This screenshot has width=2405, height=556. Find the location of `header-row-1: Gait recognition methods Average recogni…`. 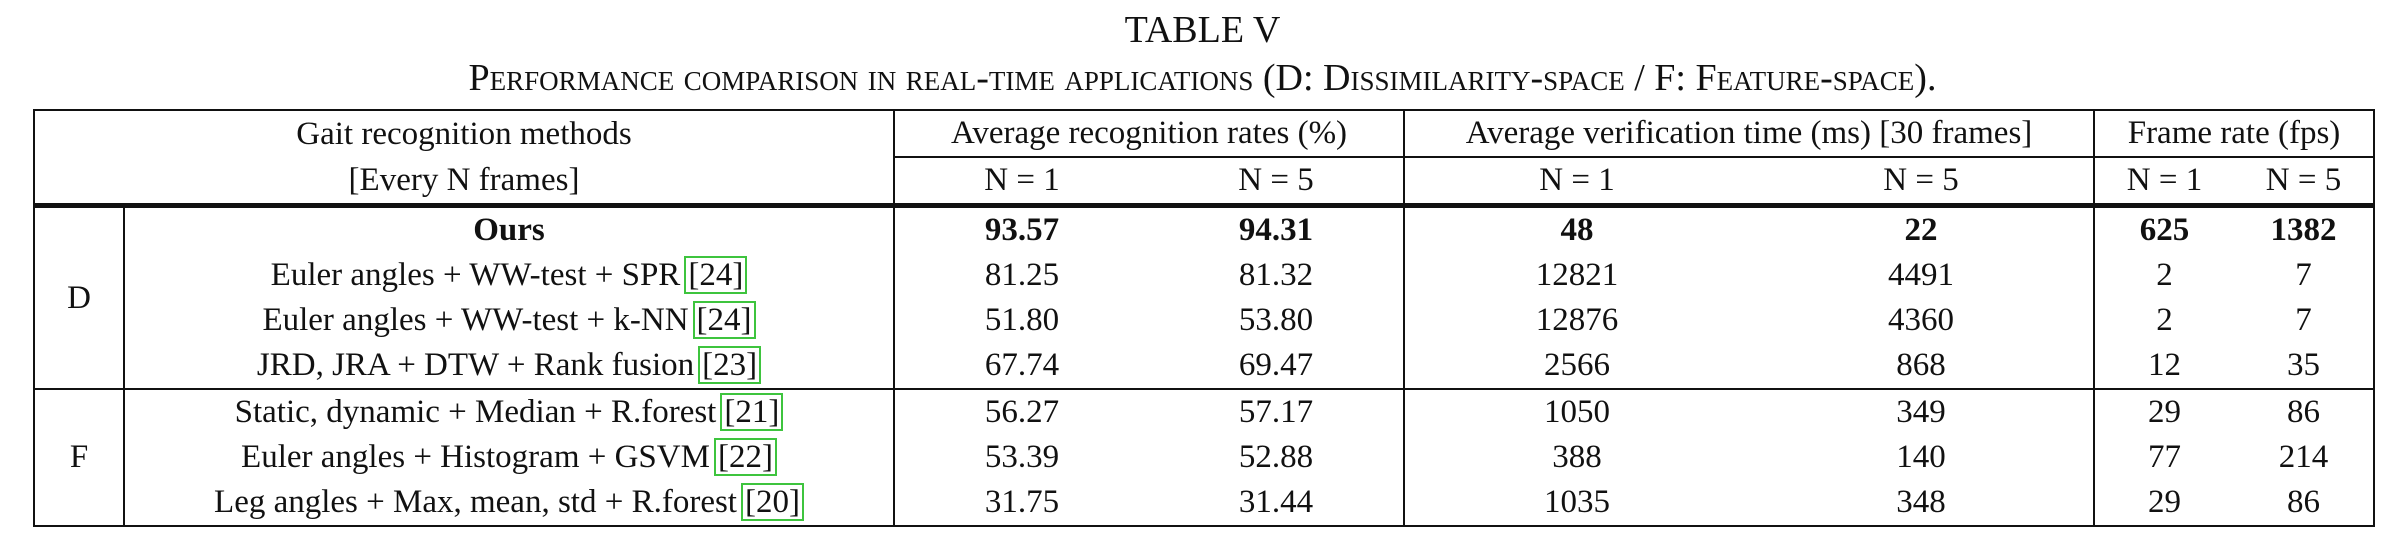

header-row-1: Gait recognition methods Average recogni… is located at coordinates (1204, 133).